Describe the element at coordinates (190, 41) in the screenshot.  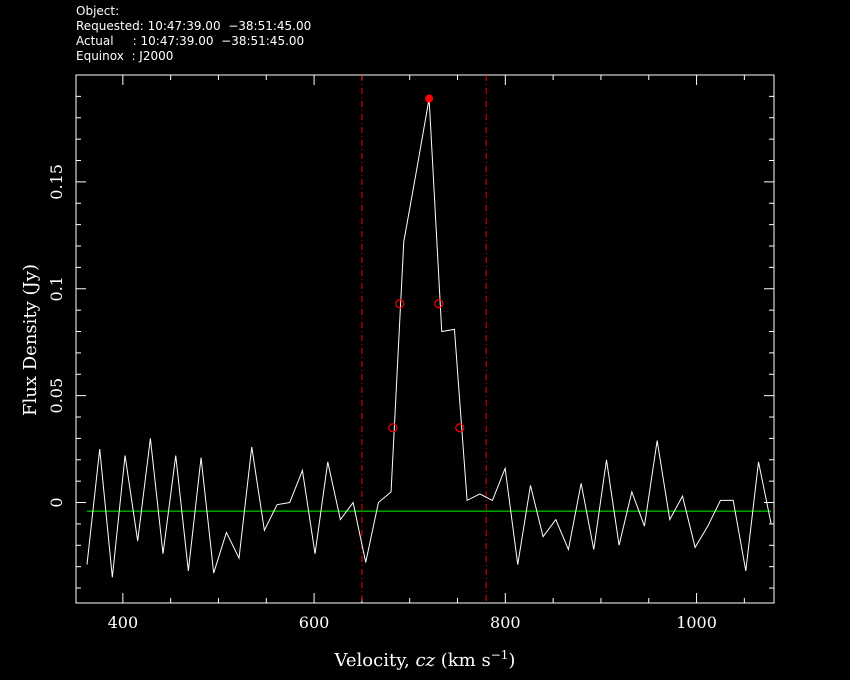
I see `header-line: Actual : 10:47:39.00 −38:51:45.00` at that location.